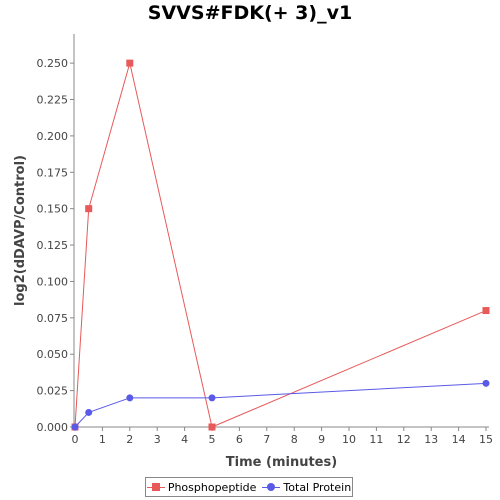 This screenshot has height=500, width=500. I want to click on x-tick-label: 5, so click(212, 439).